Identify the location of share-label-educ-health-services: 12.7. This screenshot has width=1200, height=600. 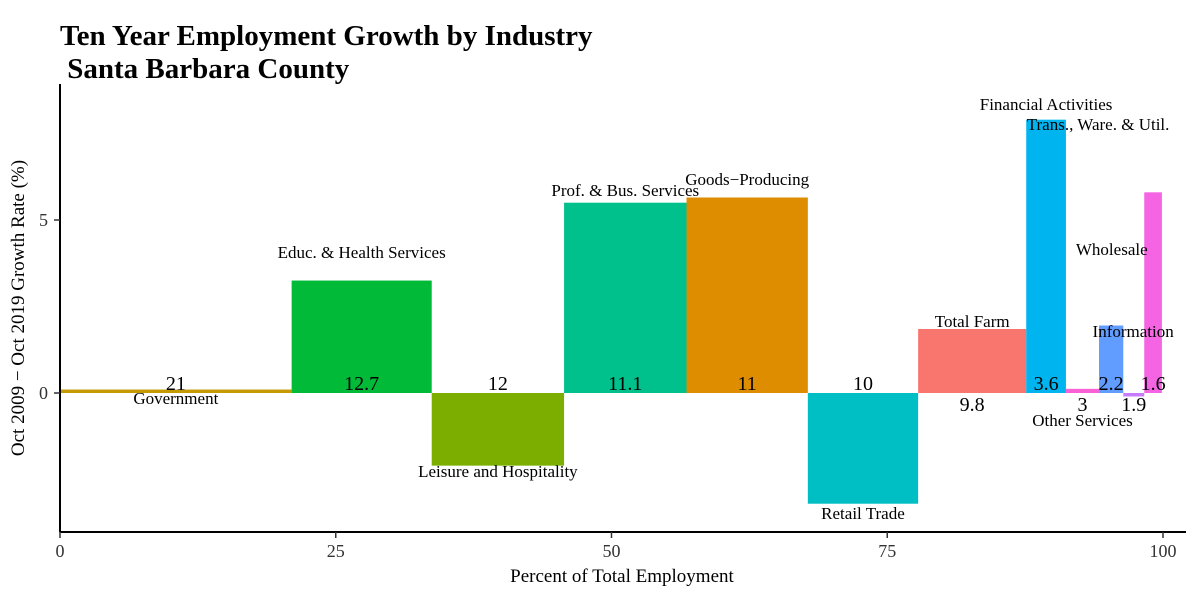
(361, 384).